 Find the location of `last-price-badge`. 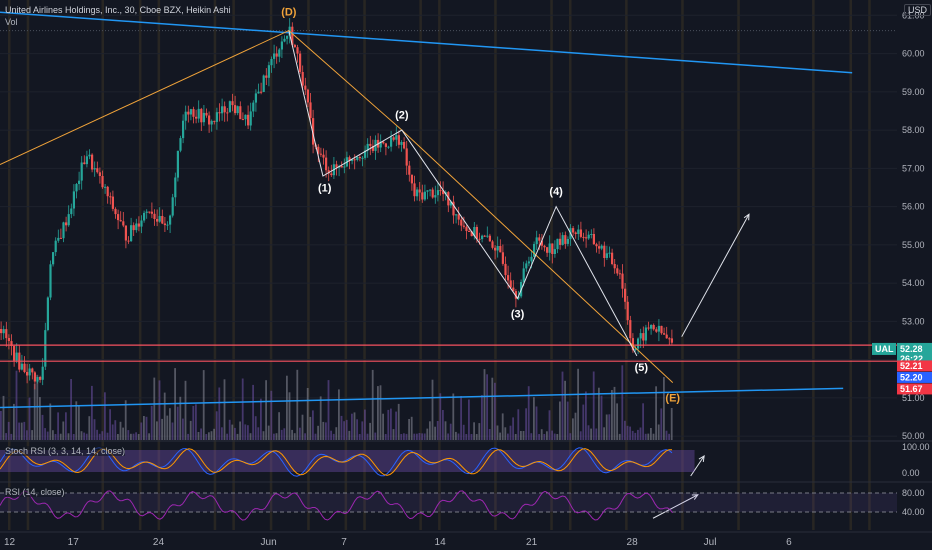

last-price-badge is located at coordinates (914, 353).